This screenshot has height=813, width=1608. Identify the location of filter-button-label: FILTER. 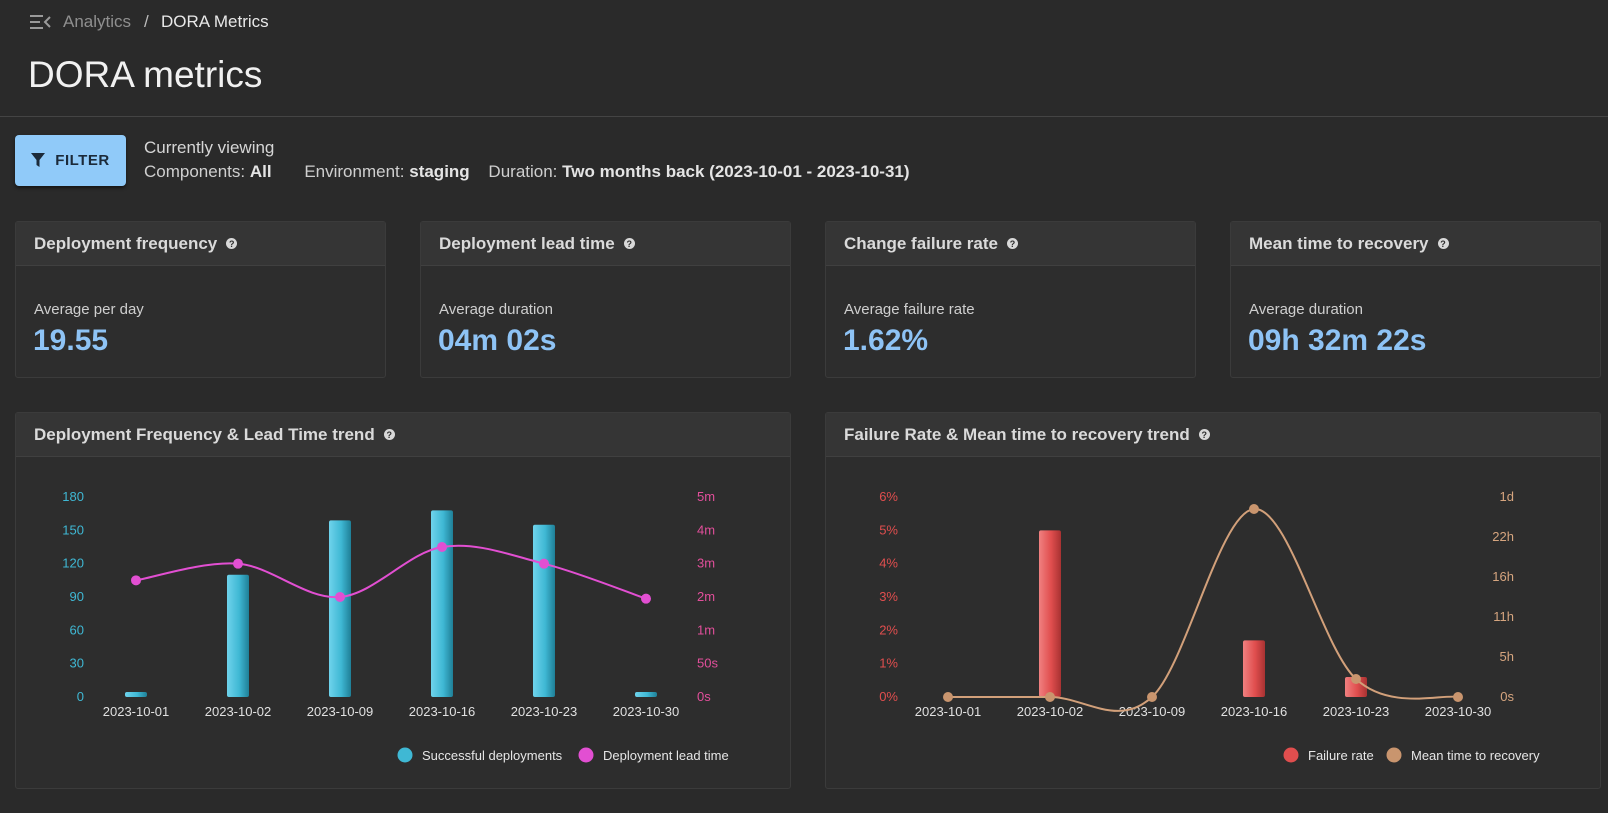
(82, 160).